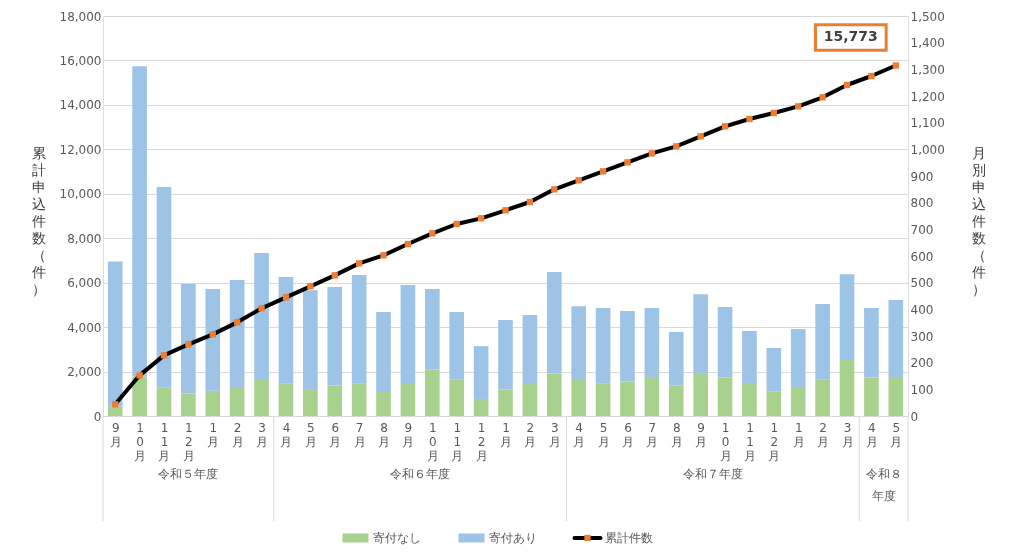  What do you see at coordinates (481, 441) in the screenshot?
I see `x-tick-label: 12月` at bounding box center [481, 441].